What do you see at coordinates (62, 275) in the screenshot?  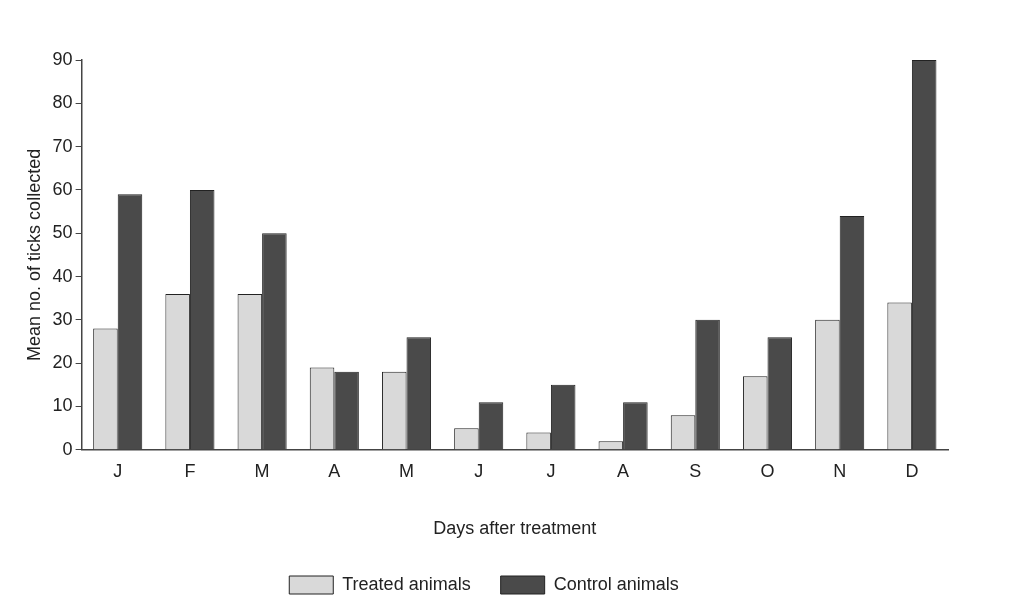 I see `y-tick-label: 40` at bounding box center [62, 275].